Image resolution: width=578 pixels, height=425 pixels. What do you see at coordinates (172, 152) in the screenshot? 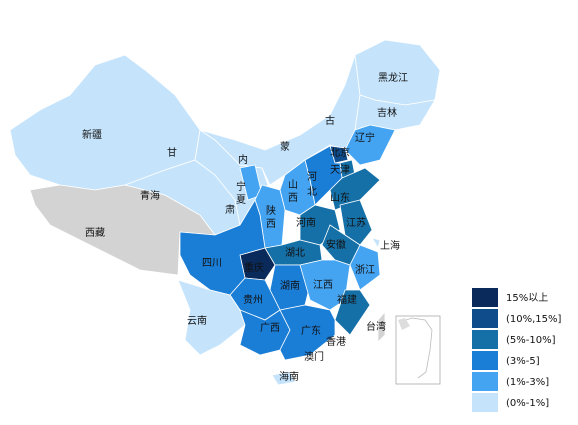
I see `province-label: 甘` at bounding box center [172, 152].